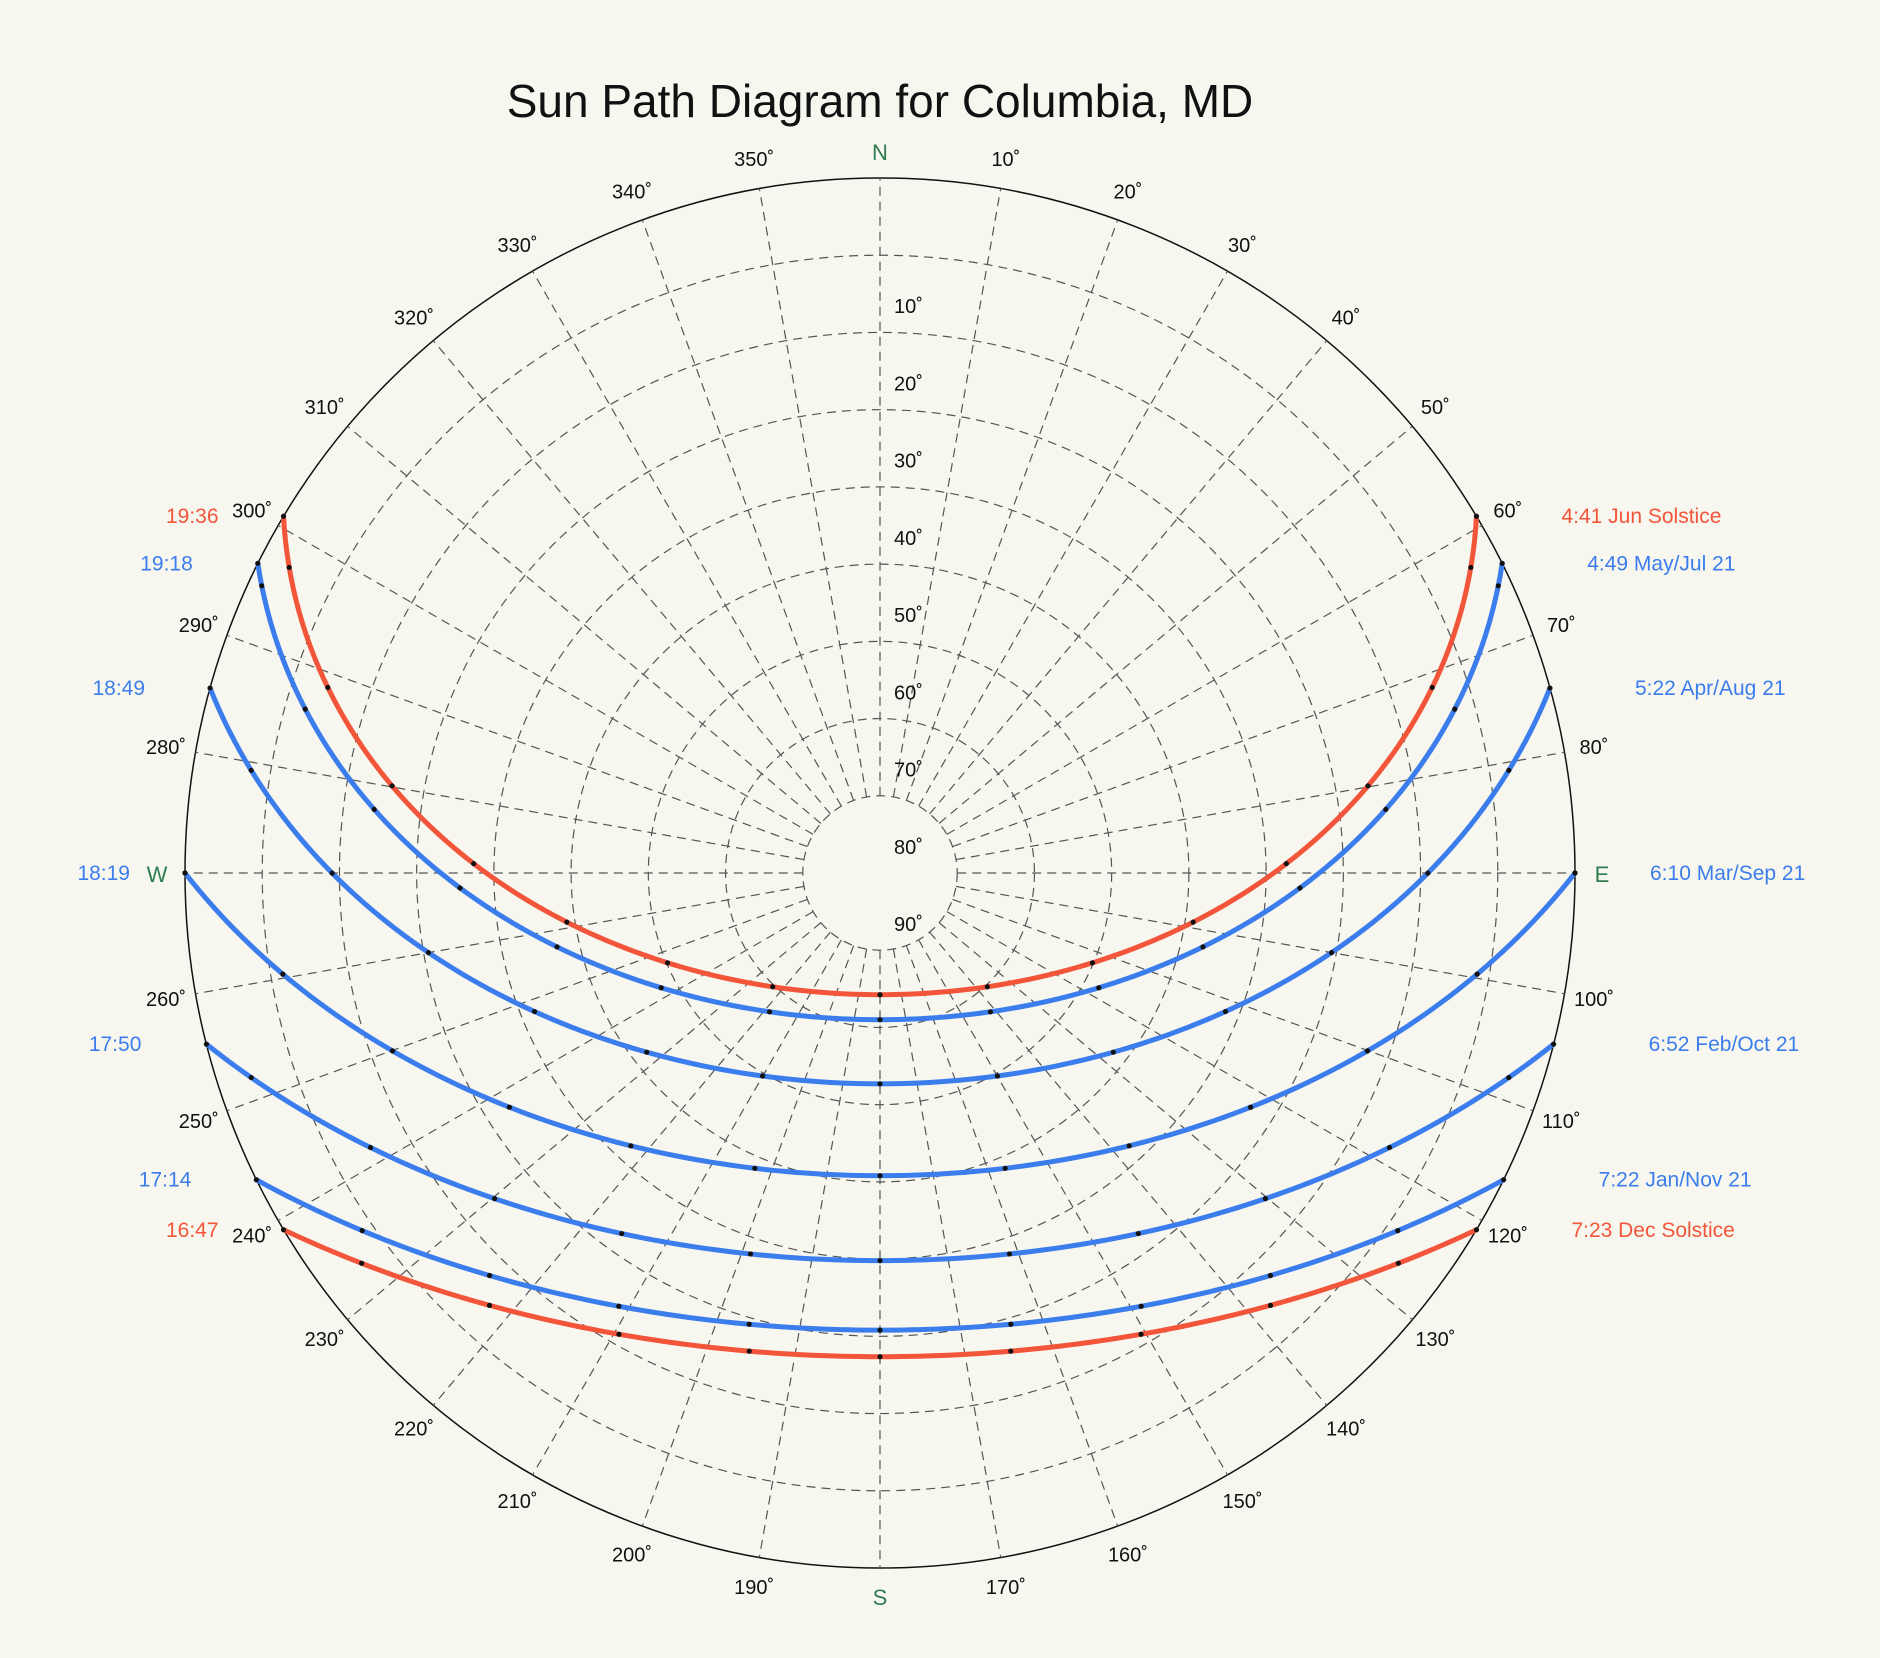 The image size is (1880, 1658). What do you see at coordinates (1561, 626) in the screenshot?
I see `azimuth-tick-label: 70˚` at bounding box center [1561, 626].